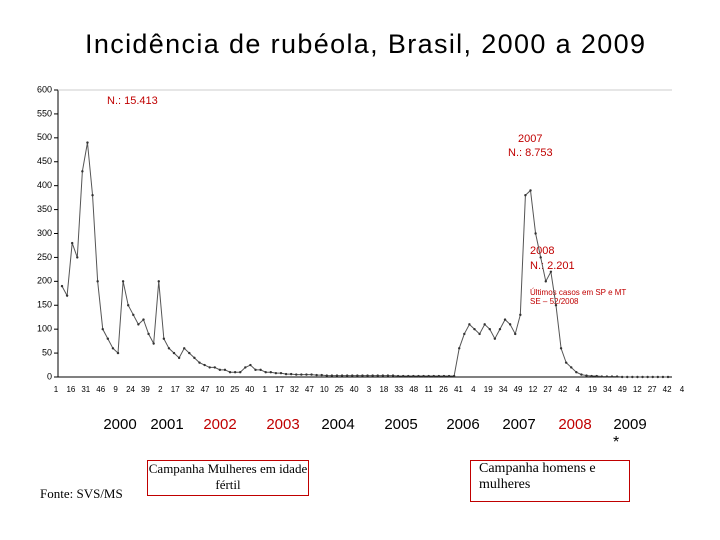 The height and width of the screenshot is (540, 720). Describe the element at coordinates (44, 161) in the screenshot. I see `y-tick-label: 450` at that location.